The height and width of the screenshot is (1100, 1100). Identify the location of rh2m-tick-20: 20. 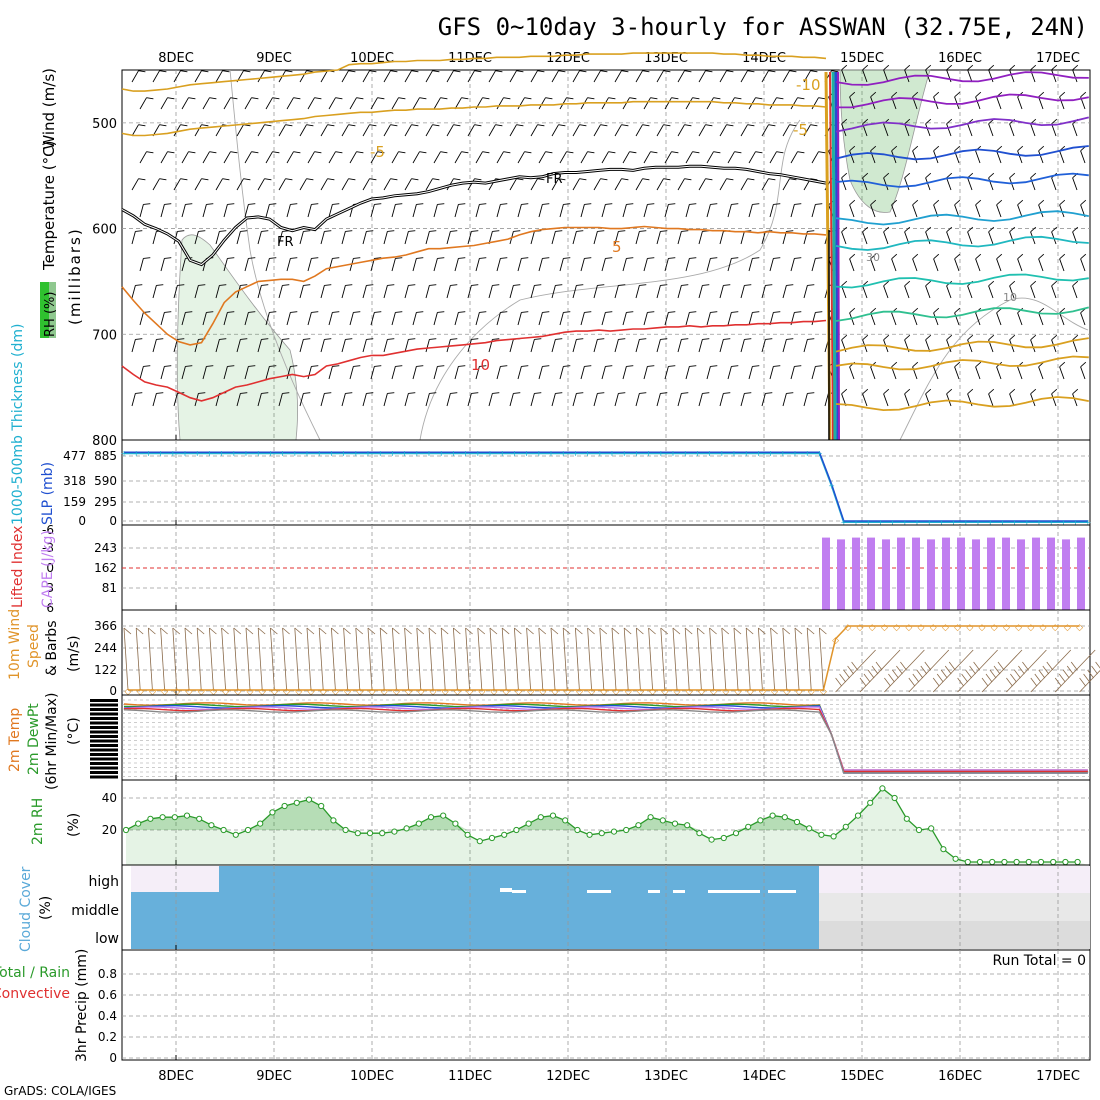
(109, 830).